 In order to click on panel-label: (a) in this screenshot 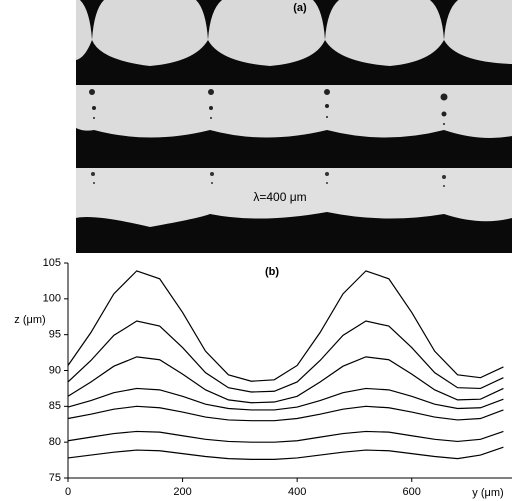, I will do `click(300, 8)`.